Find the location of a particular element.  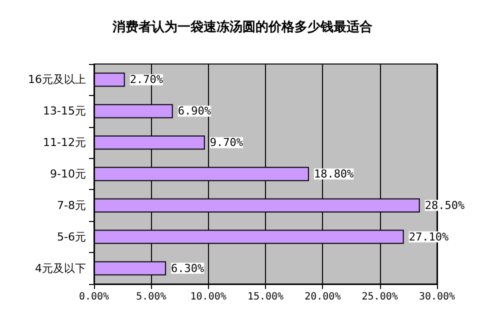

data-label: 6.90% is located at coordinates (195, 111).